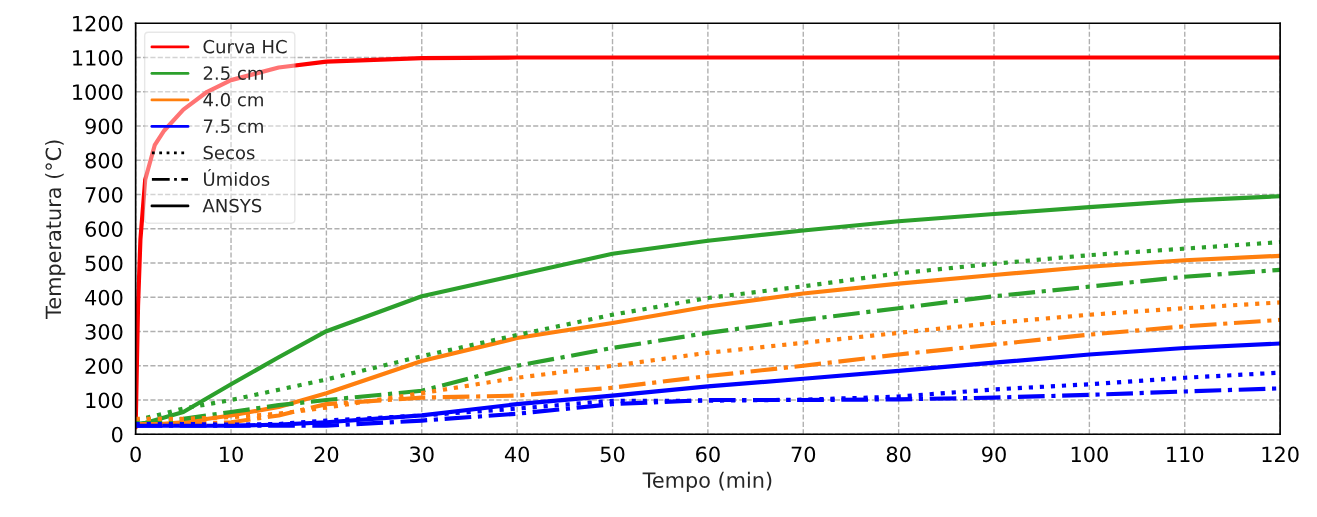 The image size is (1317, 517). Describe the element at coordinates (104, 194) in the screenshot. I see `y-tick-label: 700` at that location.